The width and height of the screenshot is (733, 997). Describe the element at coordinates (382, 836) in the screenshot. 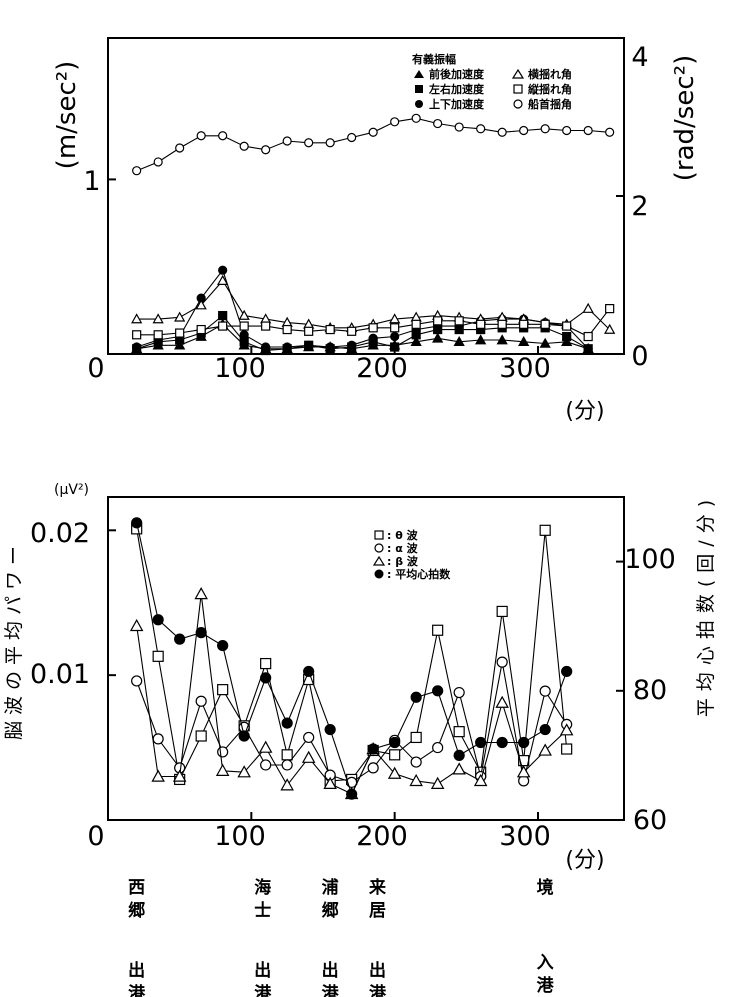

I see `bottom-x-tick-label: 200` at that location.